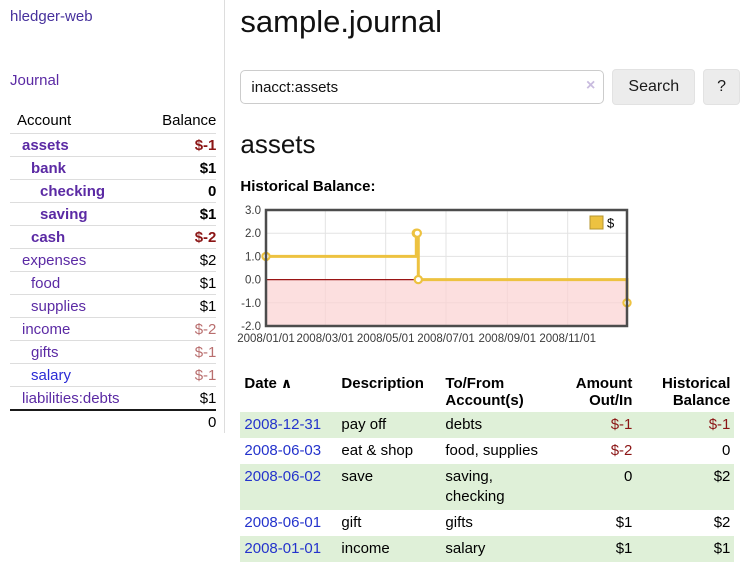 This screenshot has width=742, height=582. I want to click on account-row: income $-2, so click(113, 329).